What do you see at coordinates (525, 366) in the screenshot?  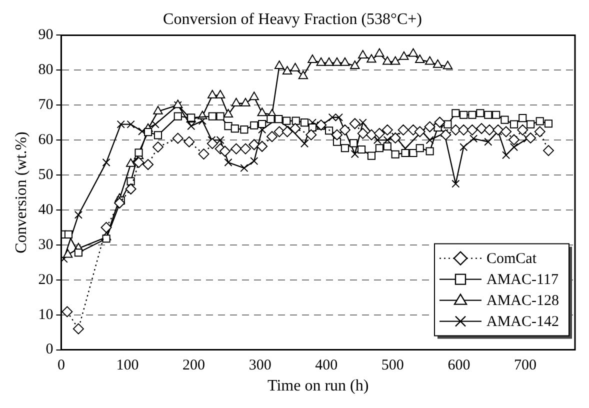 I see `x-tick-label: 700` at bounding box center [525, 366].